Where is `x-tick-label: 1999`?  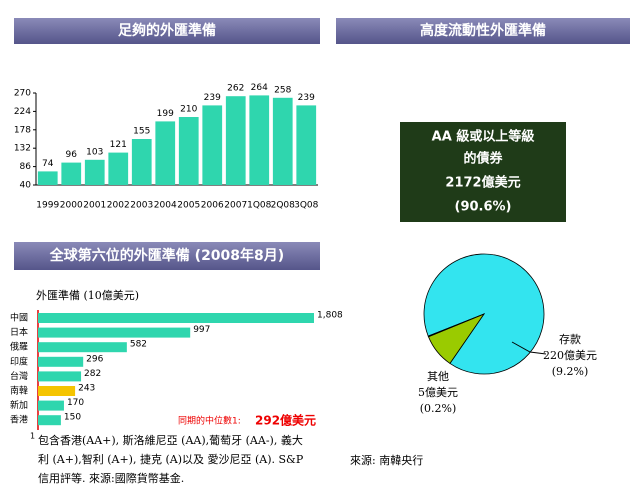
x-tick-label: 1999 is located at coordinates (47, 206).